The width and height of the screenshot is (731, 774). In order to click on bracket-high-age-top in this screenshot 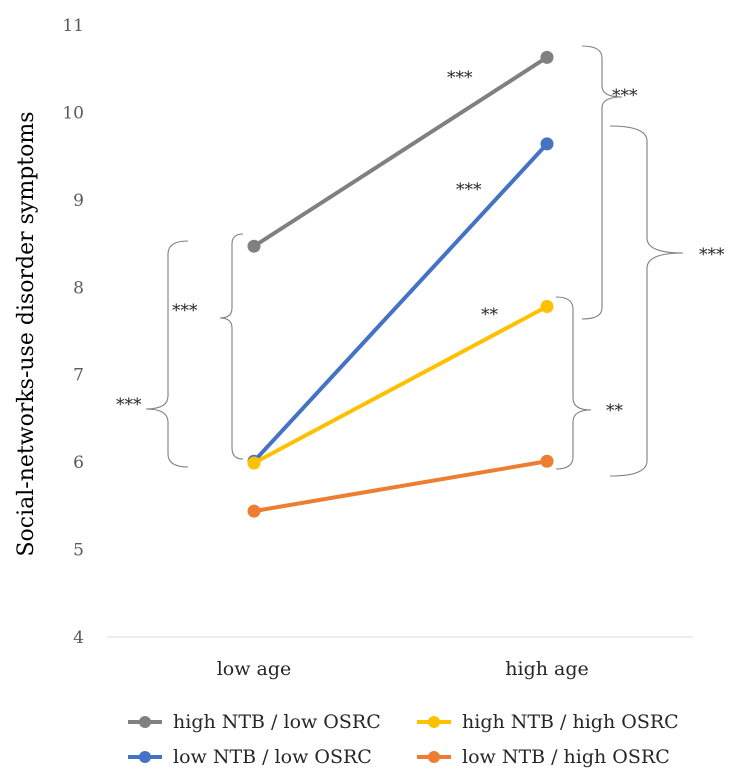, I will do `click(602, 182)`.